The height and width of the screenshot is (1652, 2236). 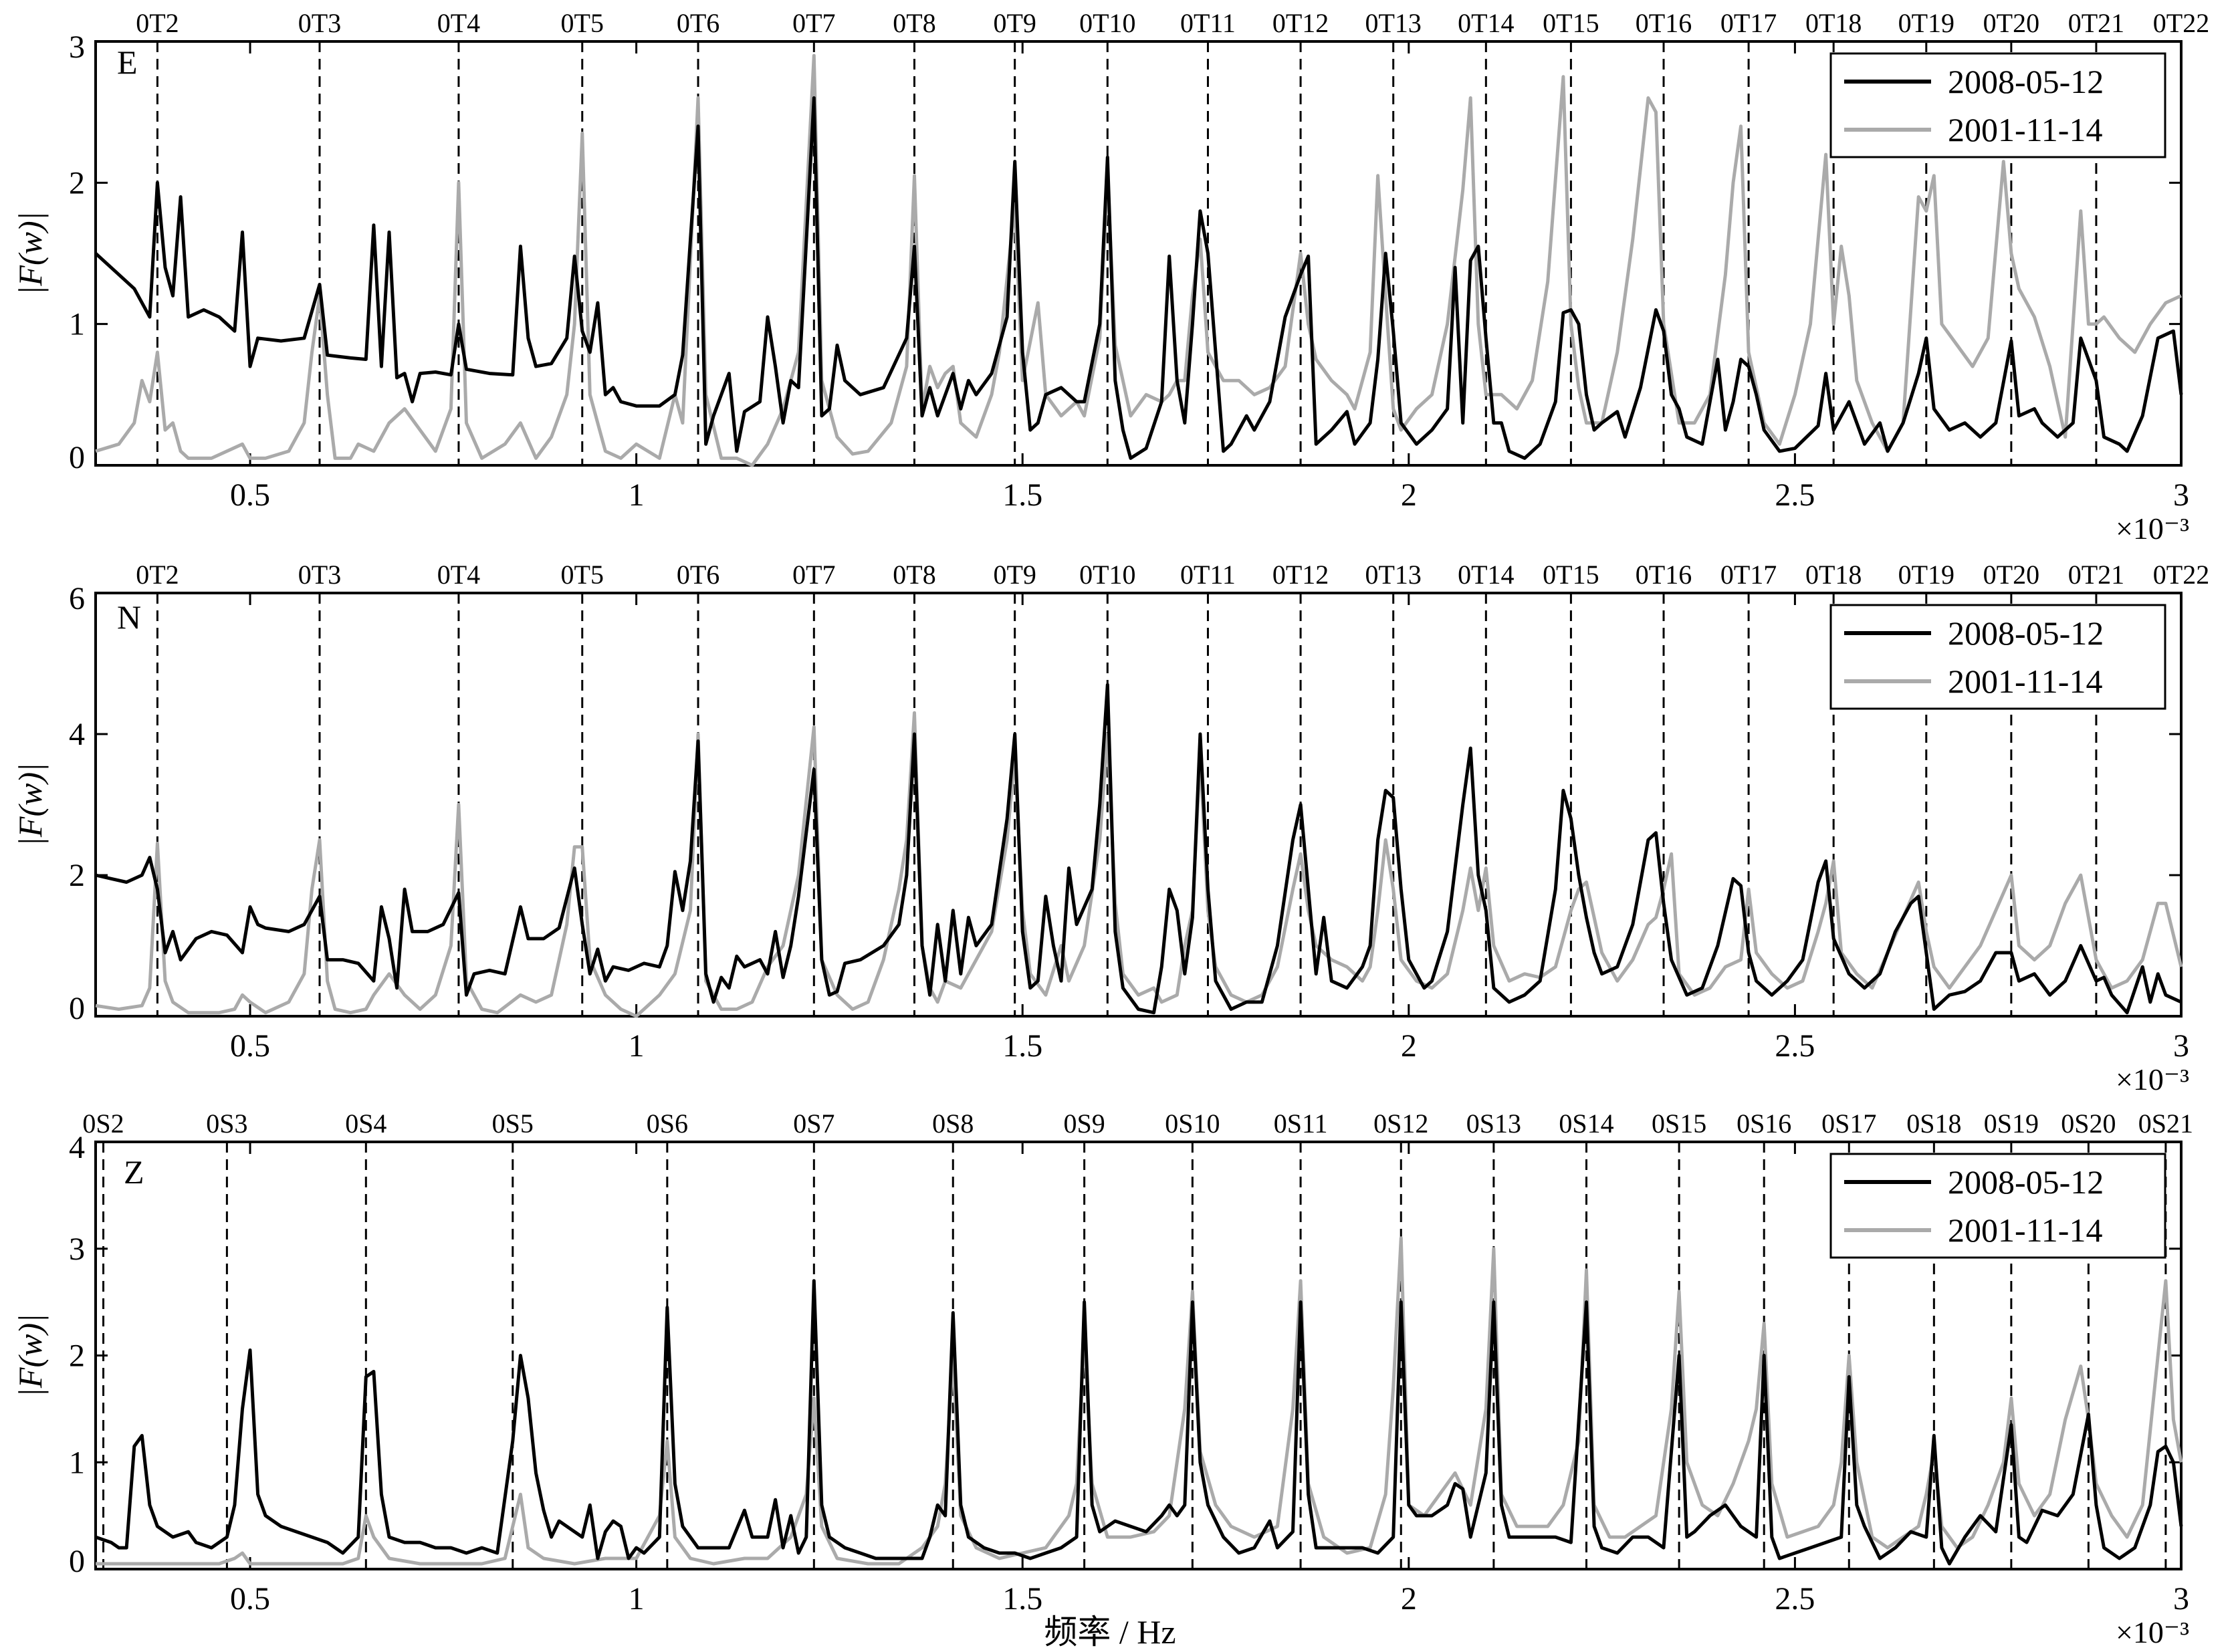 What do you see at coordinates (77, 1147) in the screenshot?
I see `y-tick-label: 4` at bounding box center [77, 1147].